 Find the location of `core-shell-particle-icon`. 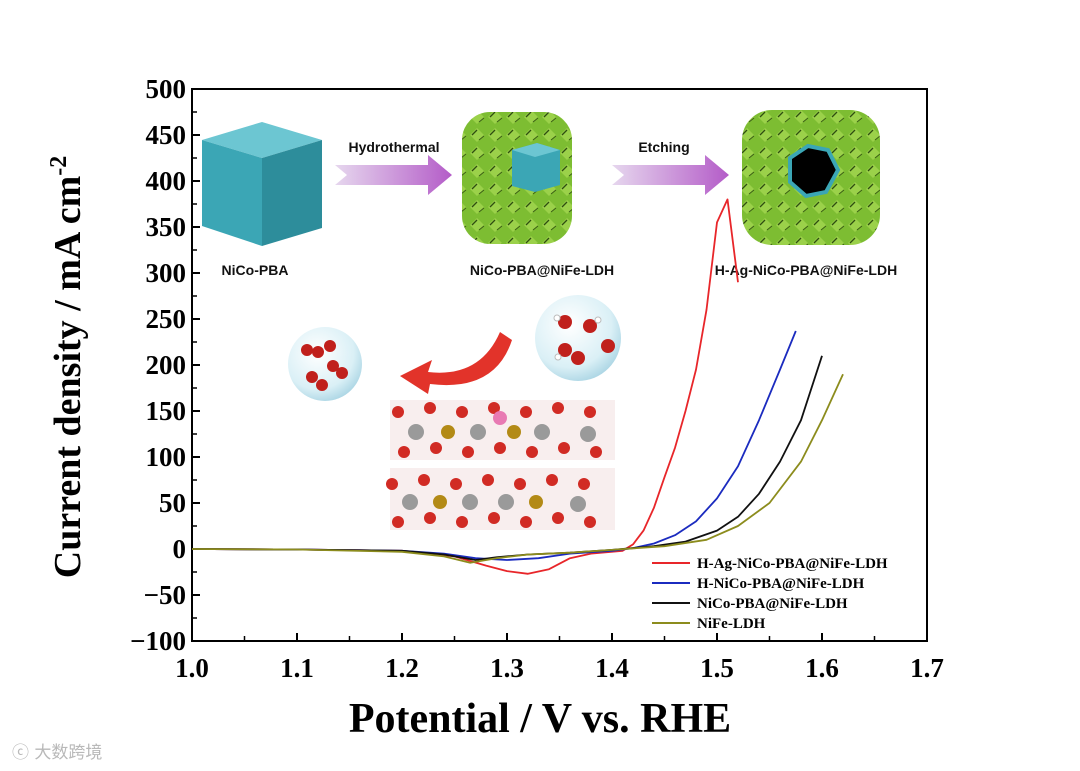

core-shell-particle-icon is located at coordinates (517, 178).